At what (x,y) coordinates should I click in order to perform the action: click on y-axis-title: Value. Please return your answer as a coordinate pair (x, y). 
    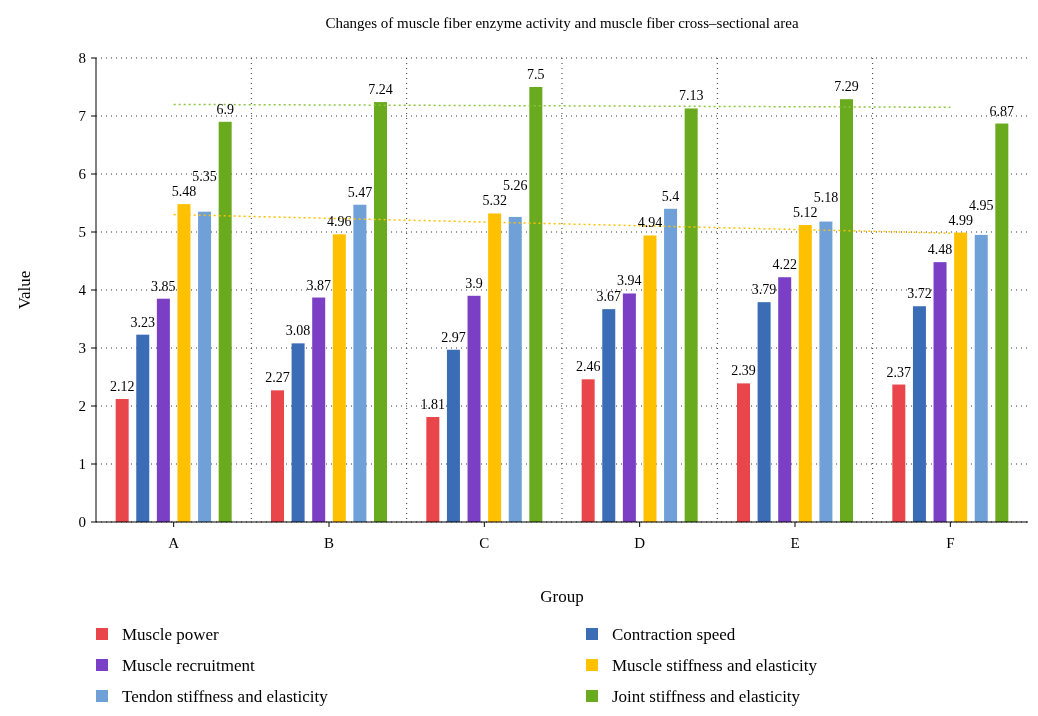
    Looking at the image, I should click on (24, 290).